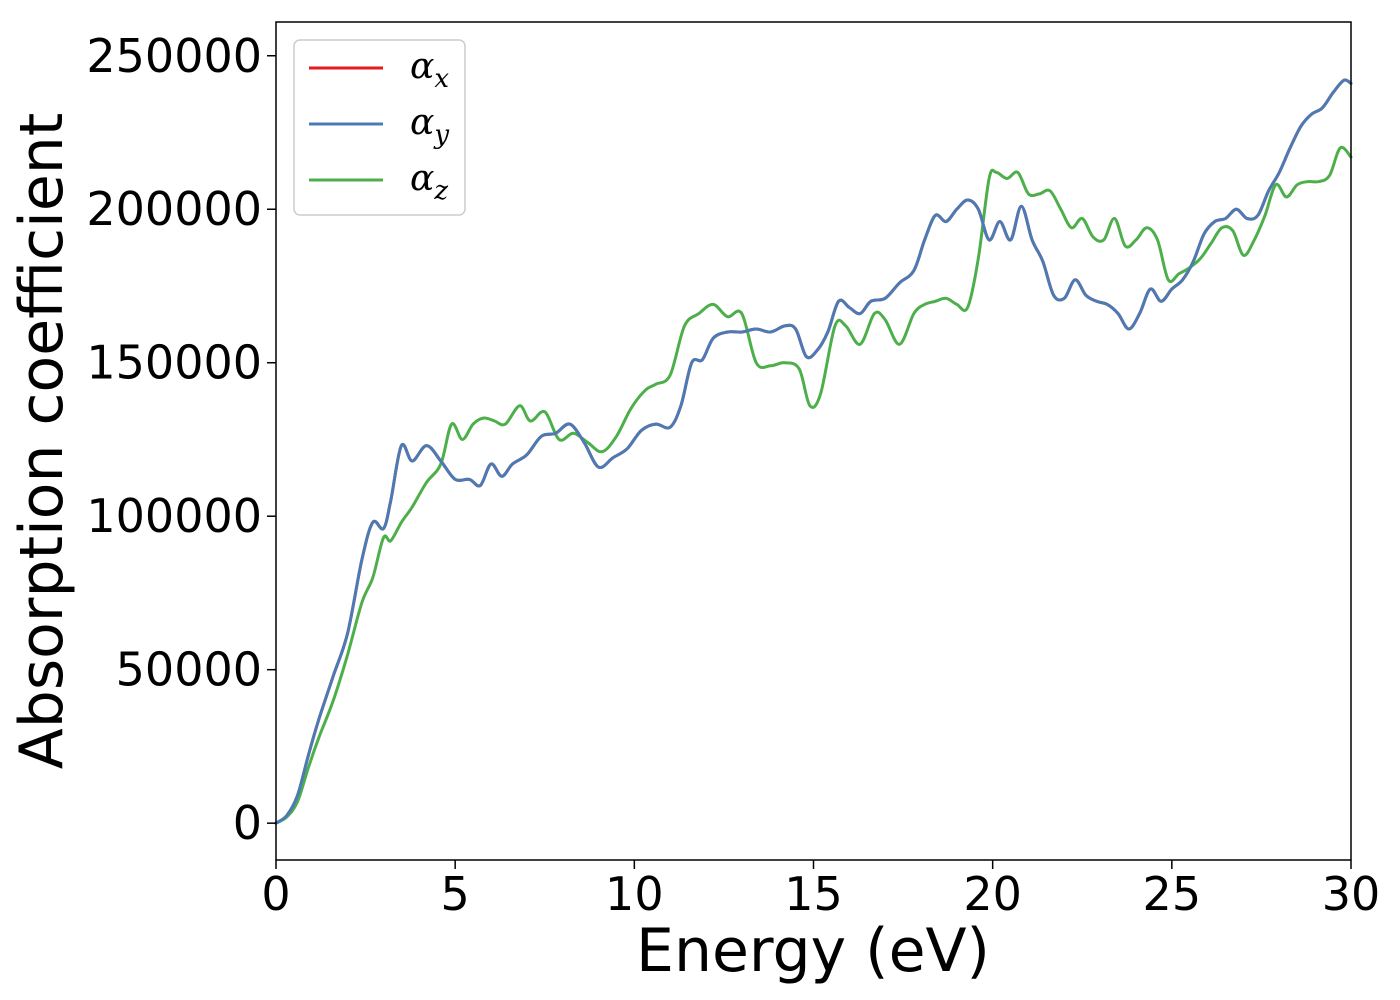 The height and width of the screenshot is (1000, 1400). I want to click on y-tick-label: 0, so click(247, 823).